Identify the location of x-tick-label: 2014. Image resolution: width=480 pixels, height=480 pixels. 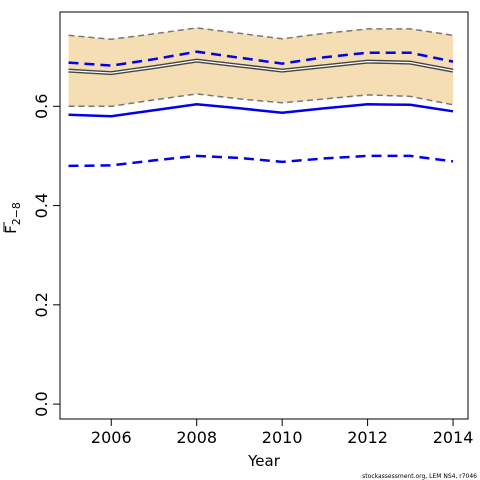
(453, 437).